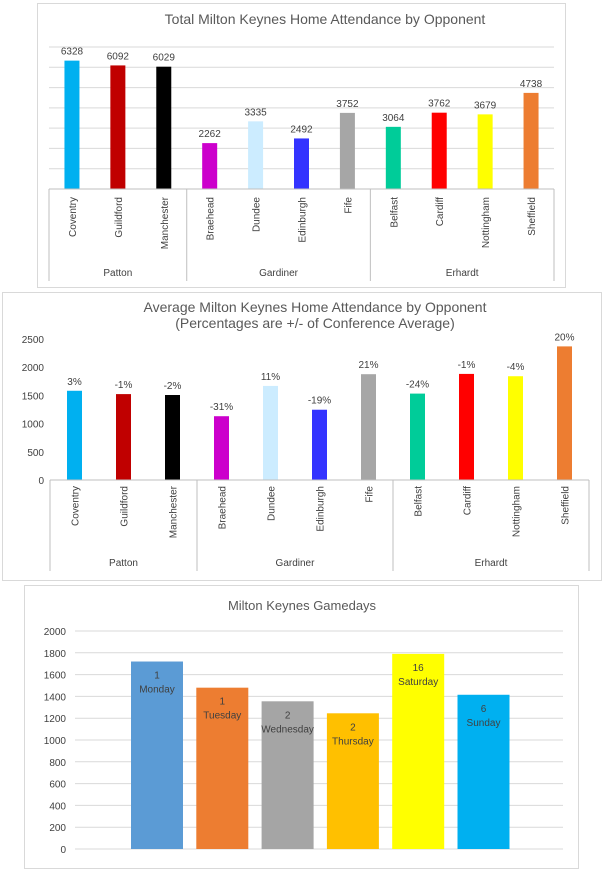 This screenshot has height=872, width=603. Describe the element at coordinates (157, 755) in the screenshot. I see `bar-monday` at that location.